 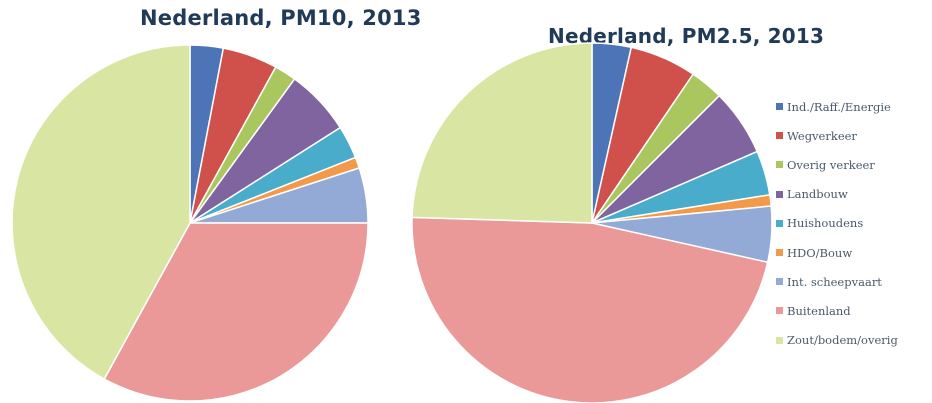 I want to click on legend-item: Landbouw, so click(x=837, y=194).